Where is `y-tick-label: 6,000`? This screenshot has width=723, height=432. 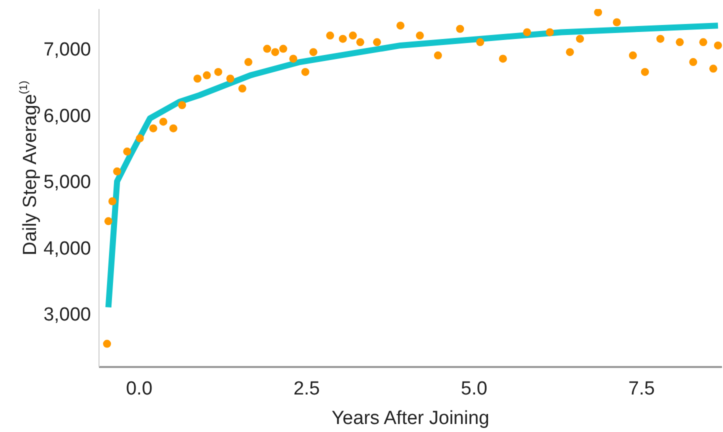
y-tick-label: 6,000 is located at coordinates (67, 116).